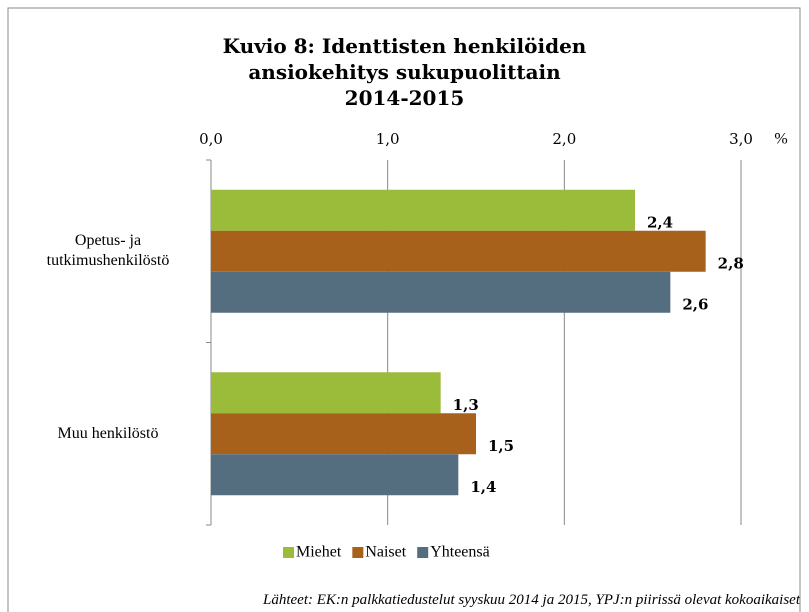 This screenshot has height=612, width=809. What do you see at coordinates (741, 139) in the screenshot?
I see `x-tick-label: 3,0` at bounding box center [741, 139].